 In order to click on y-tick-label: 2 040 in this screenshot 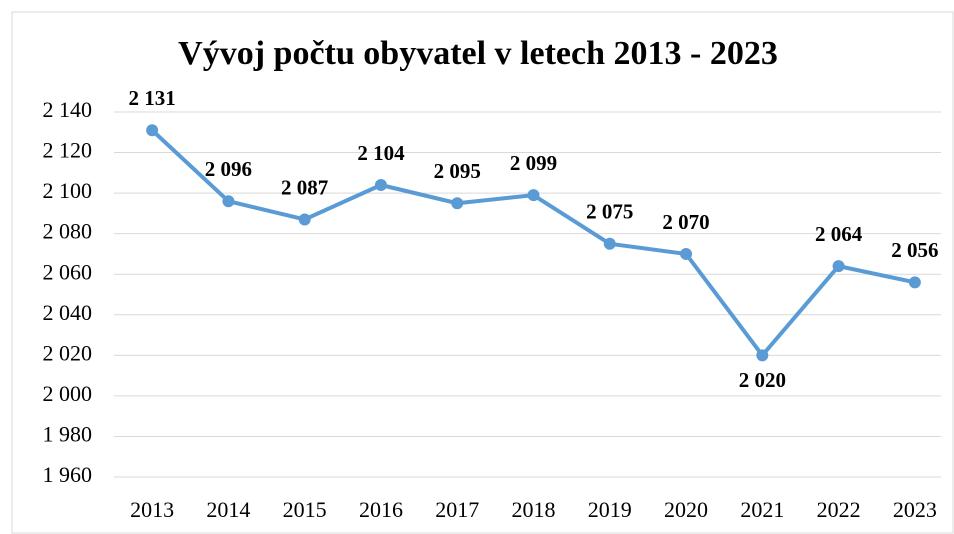, I will do `click(68, 312)`.